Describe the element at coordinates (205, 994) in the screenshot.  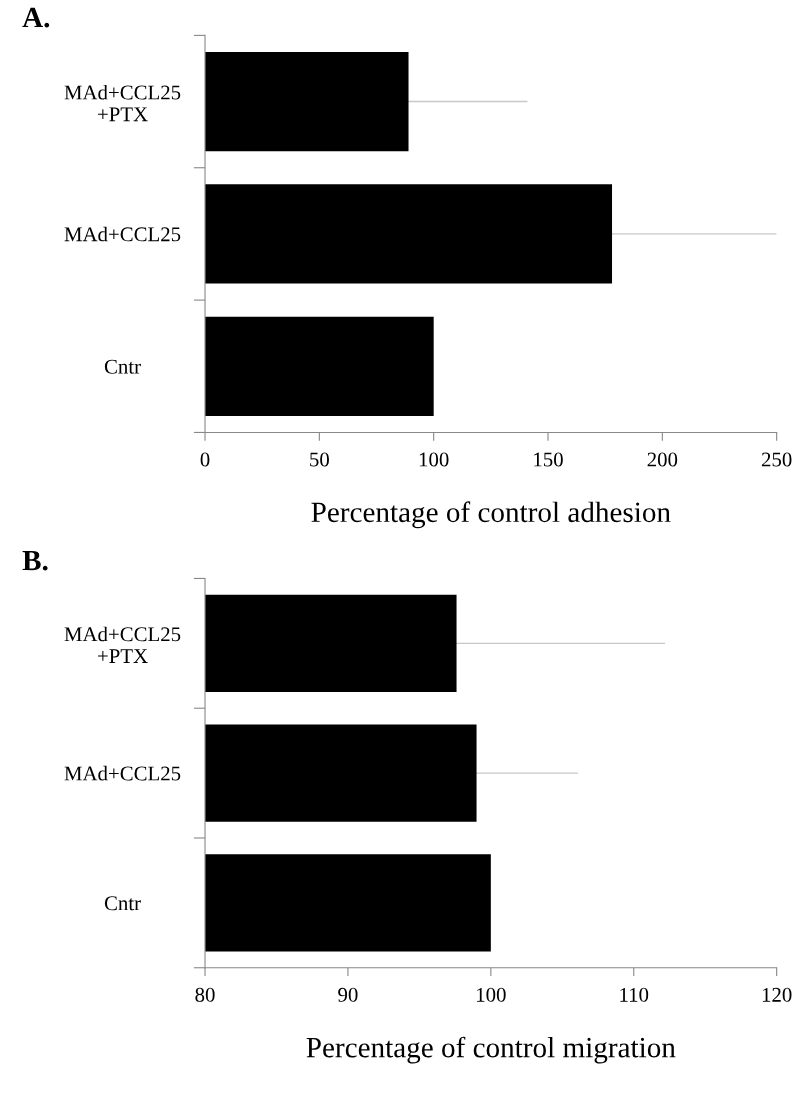
I see `x-tick-label: 80` at that location.